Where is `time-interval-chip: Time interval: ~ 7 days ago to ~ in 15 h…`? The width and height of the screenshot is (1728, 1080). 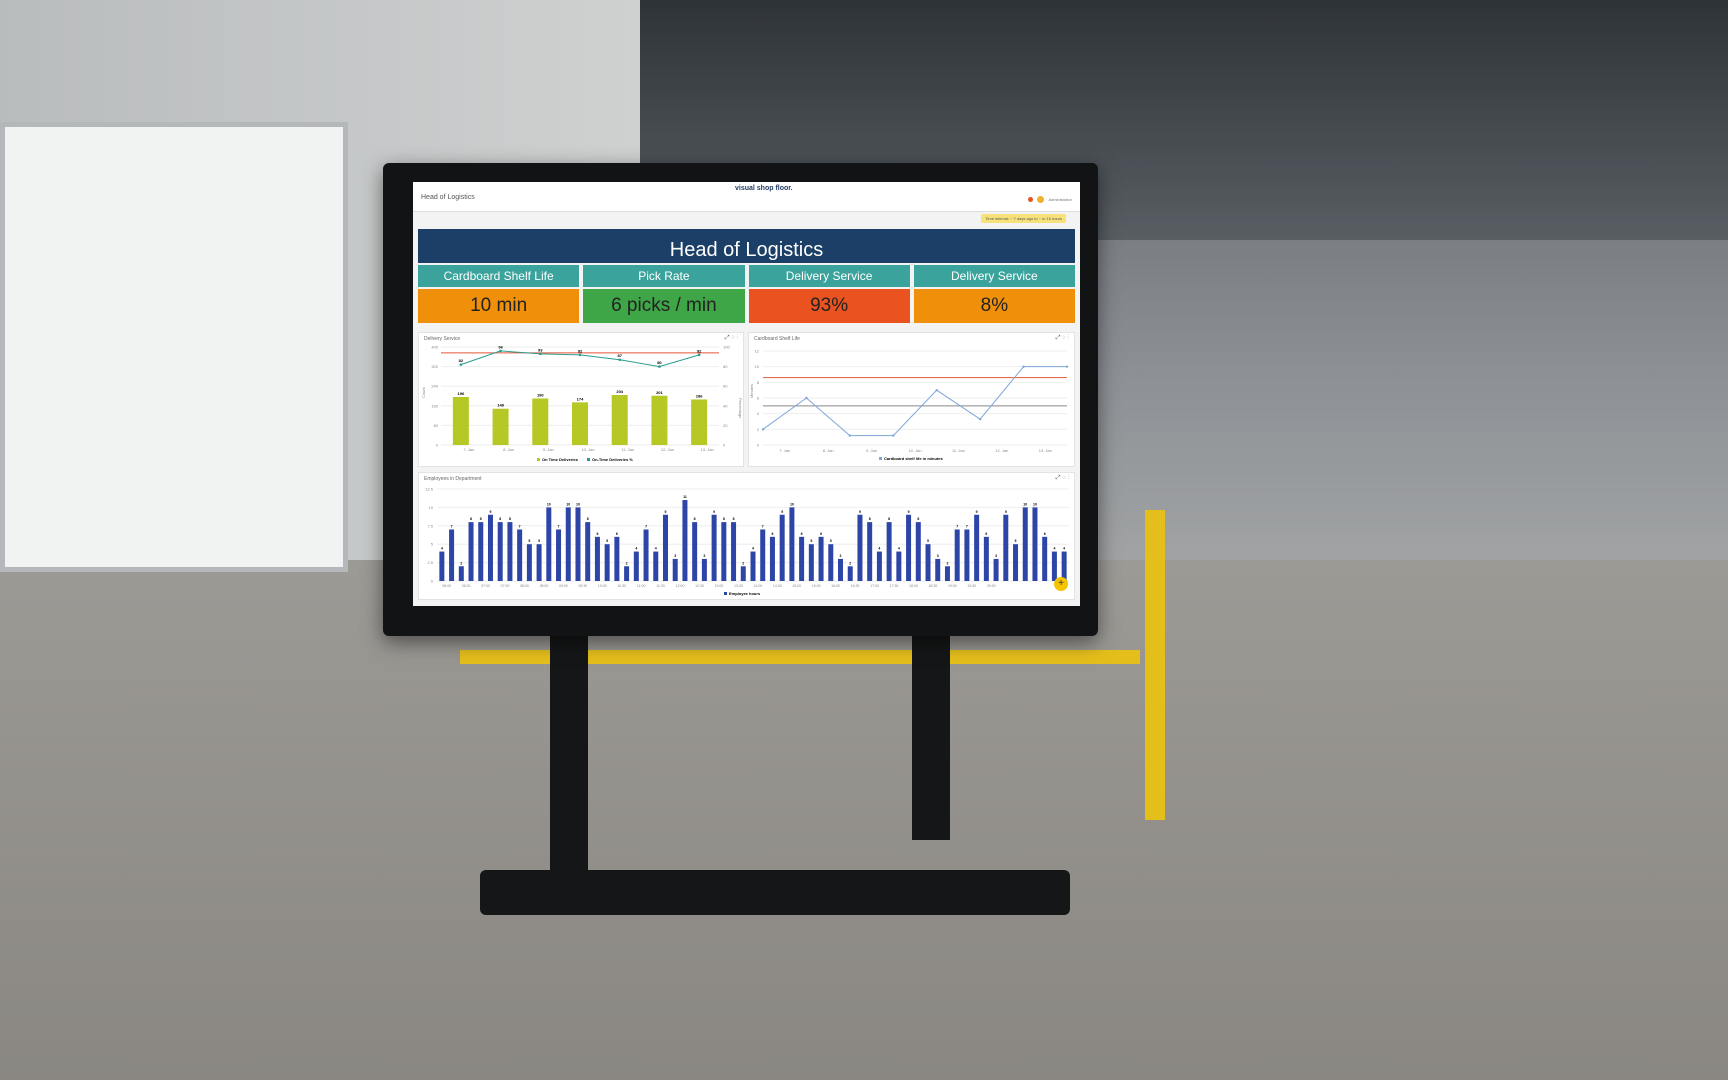 time-interval-chip: Time interval: ~ 7 days ago to ~ in 15 h… is located at coordinates (1023, 218).